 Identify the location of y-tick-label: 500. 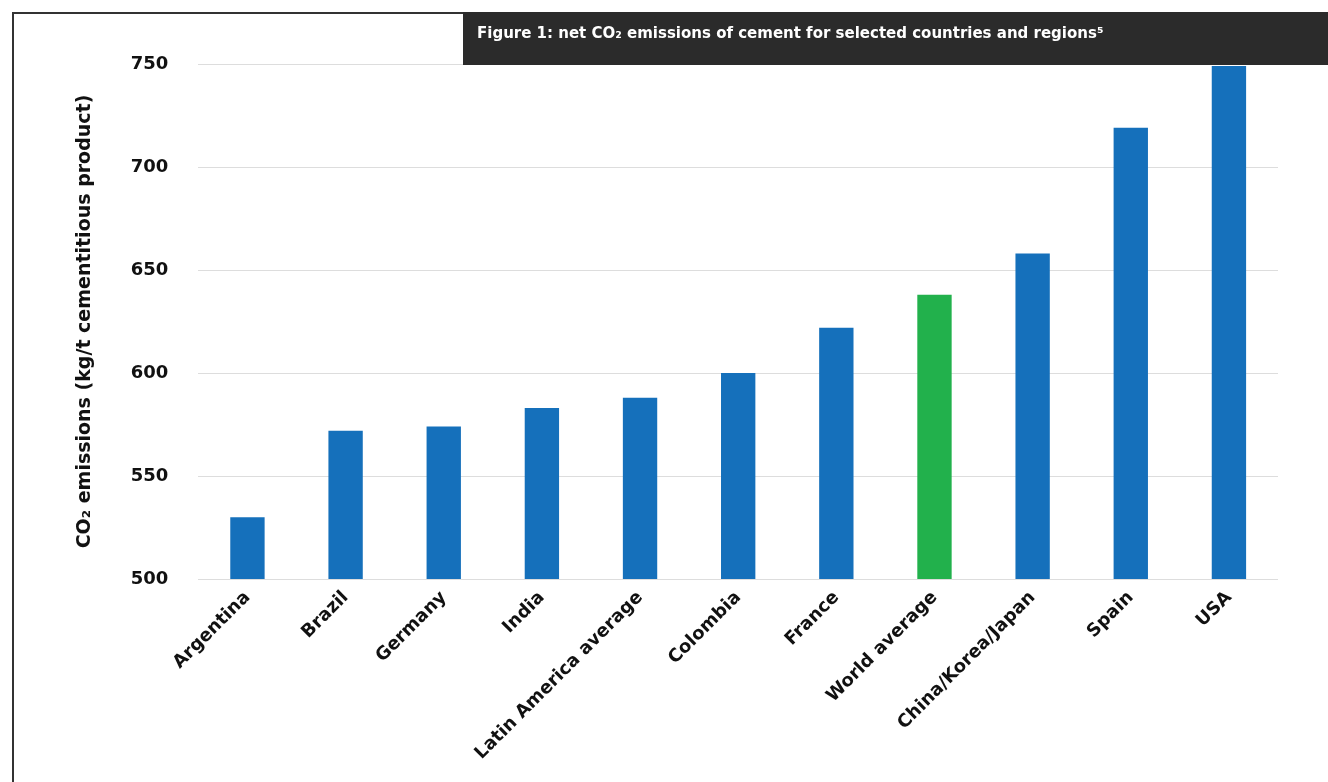
(149, 577).